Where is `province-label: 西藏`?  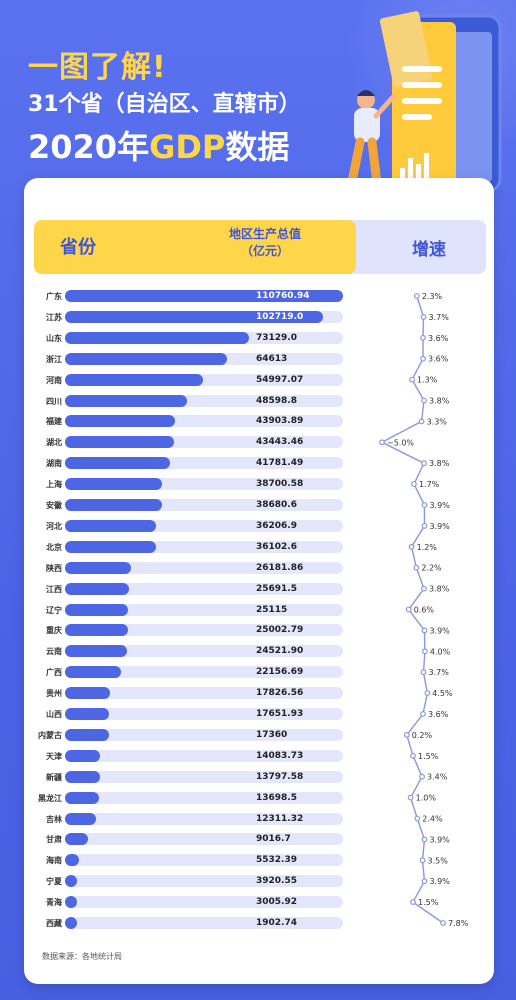 province-label: 西藏 is located at coordinates (54, 923).